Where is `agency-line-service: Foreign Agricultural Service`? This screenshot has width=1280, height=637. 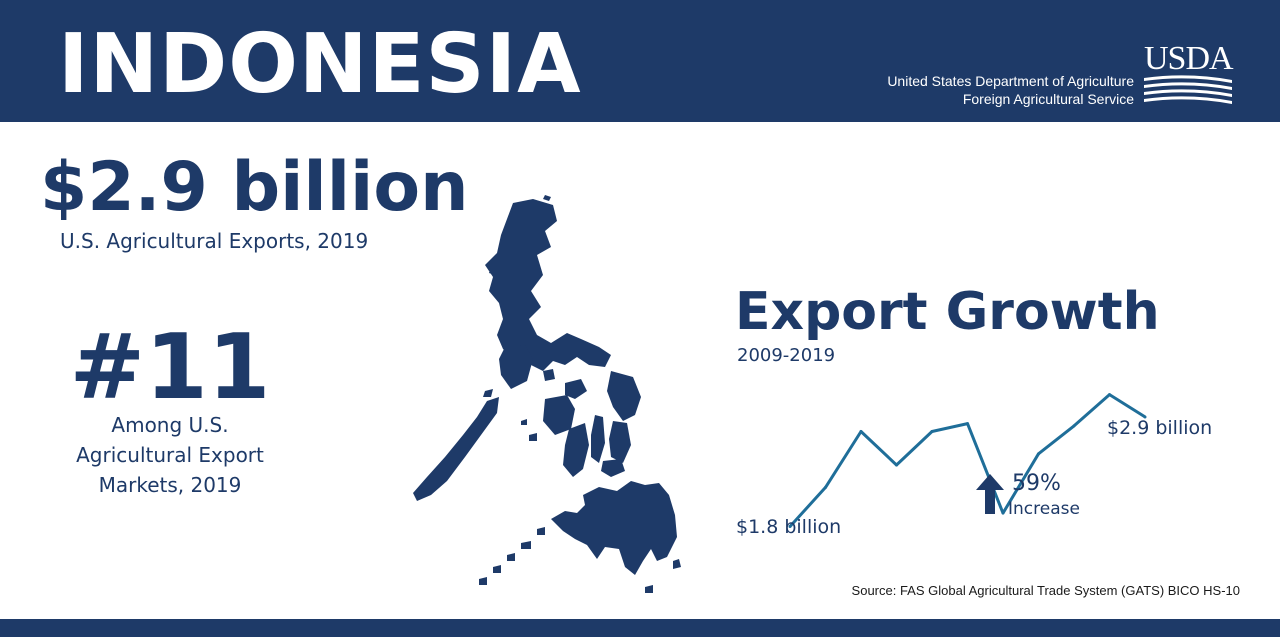 agency-line-service: Foreign Agricultural Service is located at coordinates (1048, 99).